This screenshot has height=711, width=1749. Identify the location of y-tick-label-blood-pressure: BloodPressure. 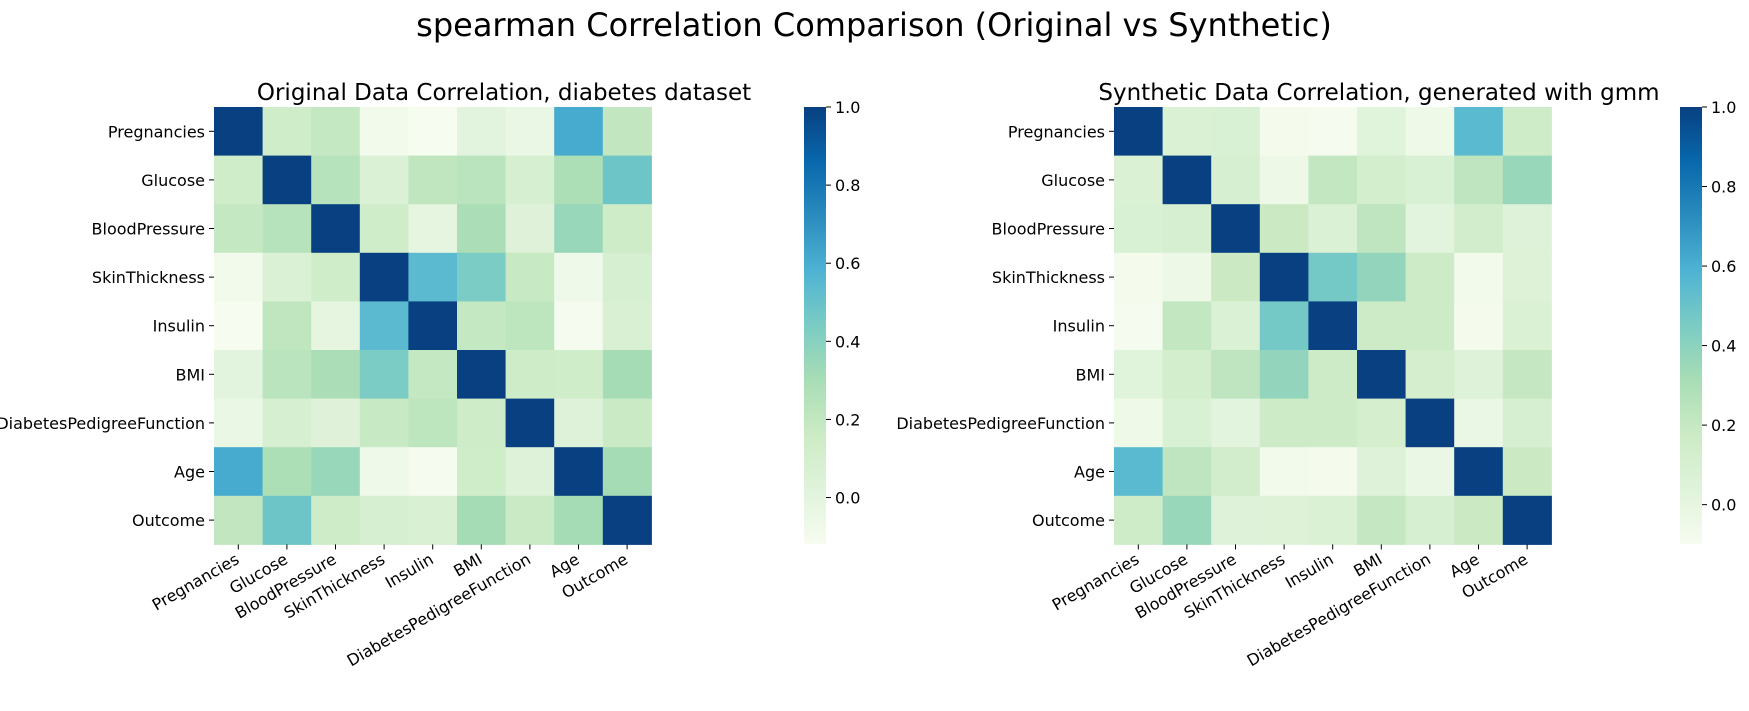
(148, 229).